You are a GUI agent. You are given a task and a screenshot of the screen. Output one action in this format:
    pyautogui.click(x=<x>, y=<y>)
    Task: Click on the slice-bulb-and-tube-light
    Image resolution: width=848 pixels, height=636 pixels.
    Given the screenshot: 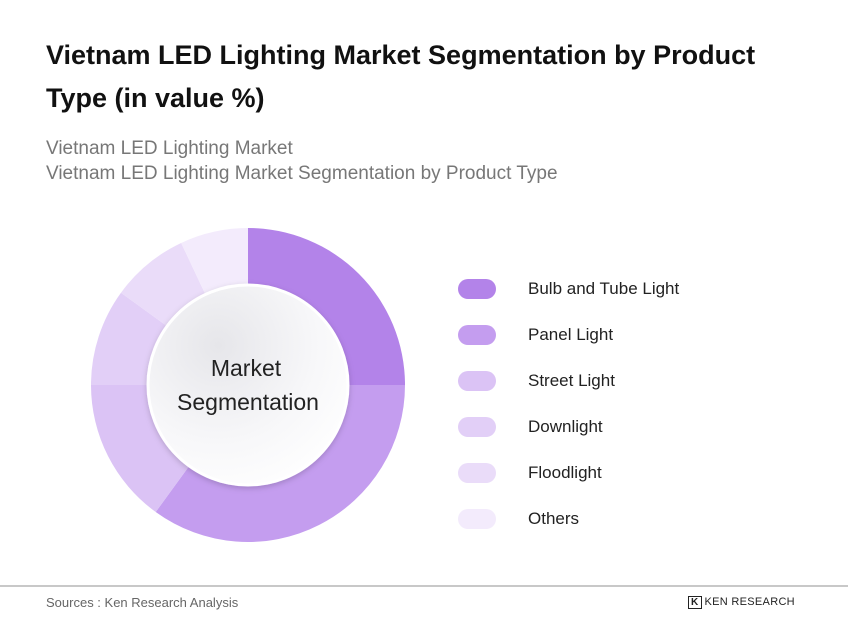 What is the action you would take?
    pyautogui.click(x=326, y=306)
    